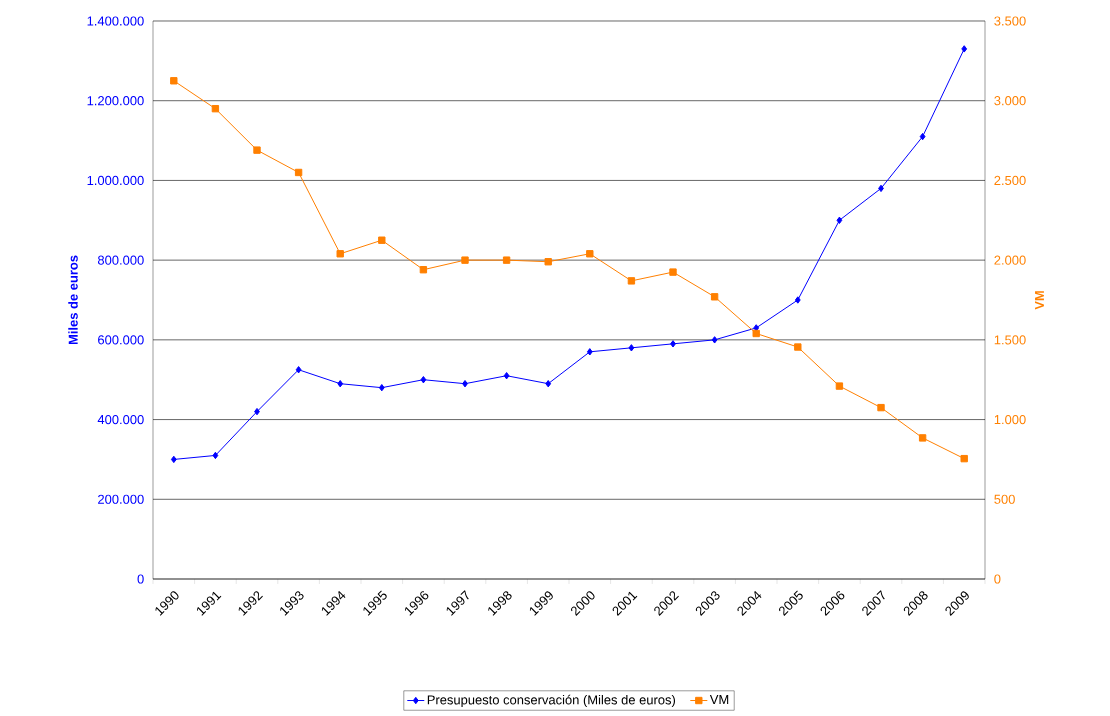  I want to click on y2-tick-label: 2.500, so click(1010, 180).